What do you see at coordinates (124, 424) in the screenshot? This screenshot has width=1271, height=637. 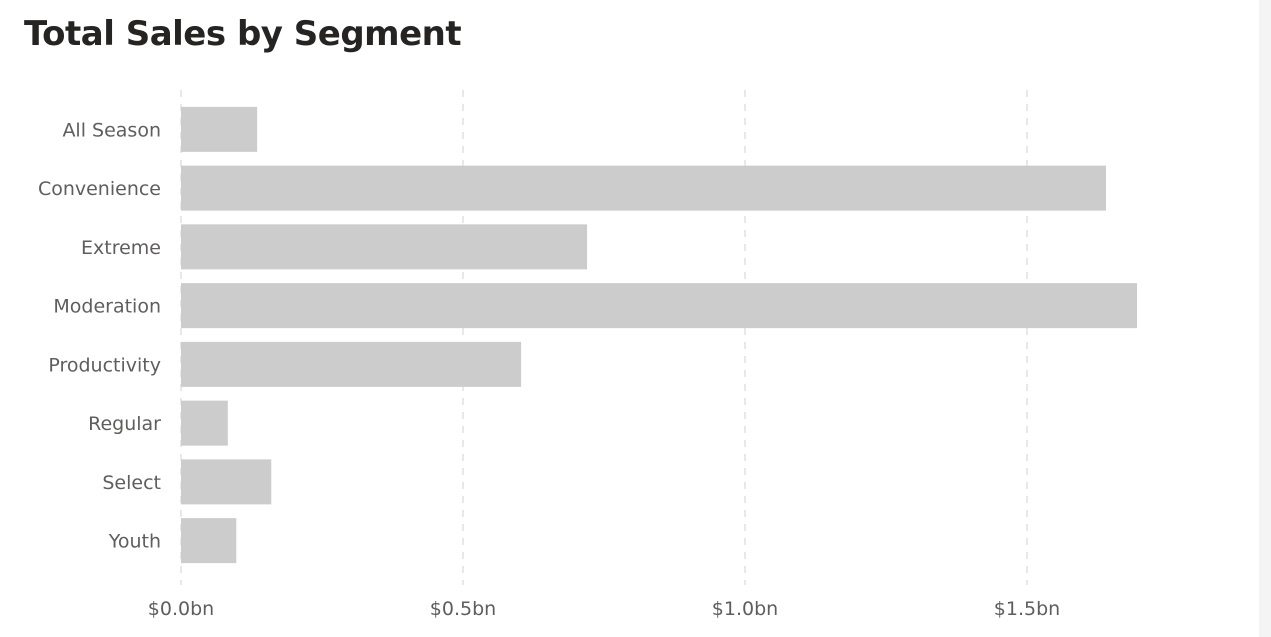 I see `y-category-label: Regular` at bounding box center [124, 424].